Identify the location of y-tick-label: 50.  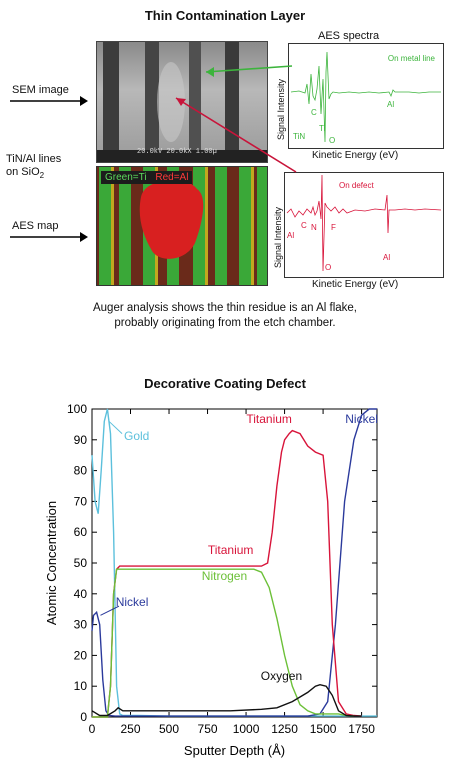
(81, 563).